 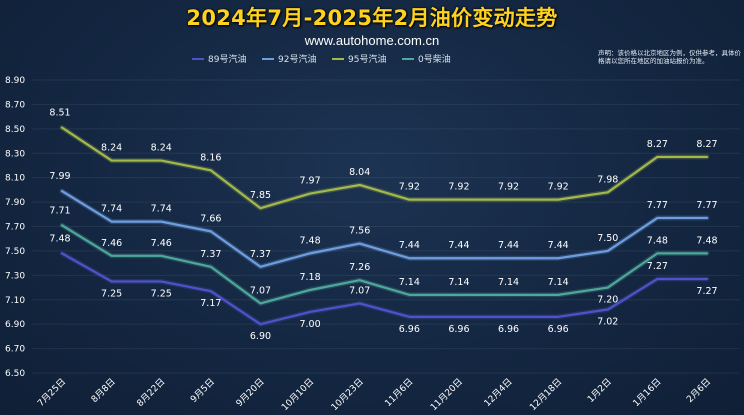 What do you see at coordinates (607, 238) in the screenshot?
I see `data-label: 7.50` at bounding box center [607, 238].